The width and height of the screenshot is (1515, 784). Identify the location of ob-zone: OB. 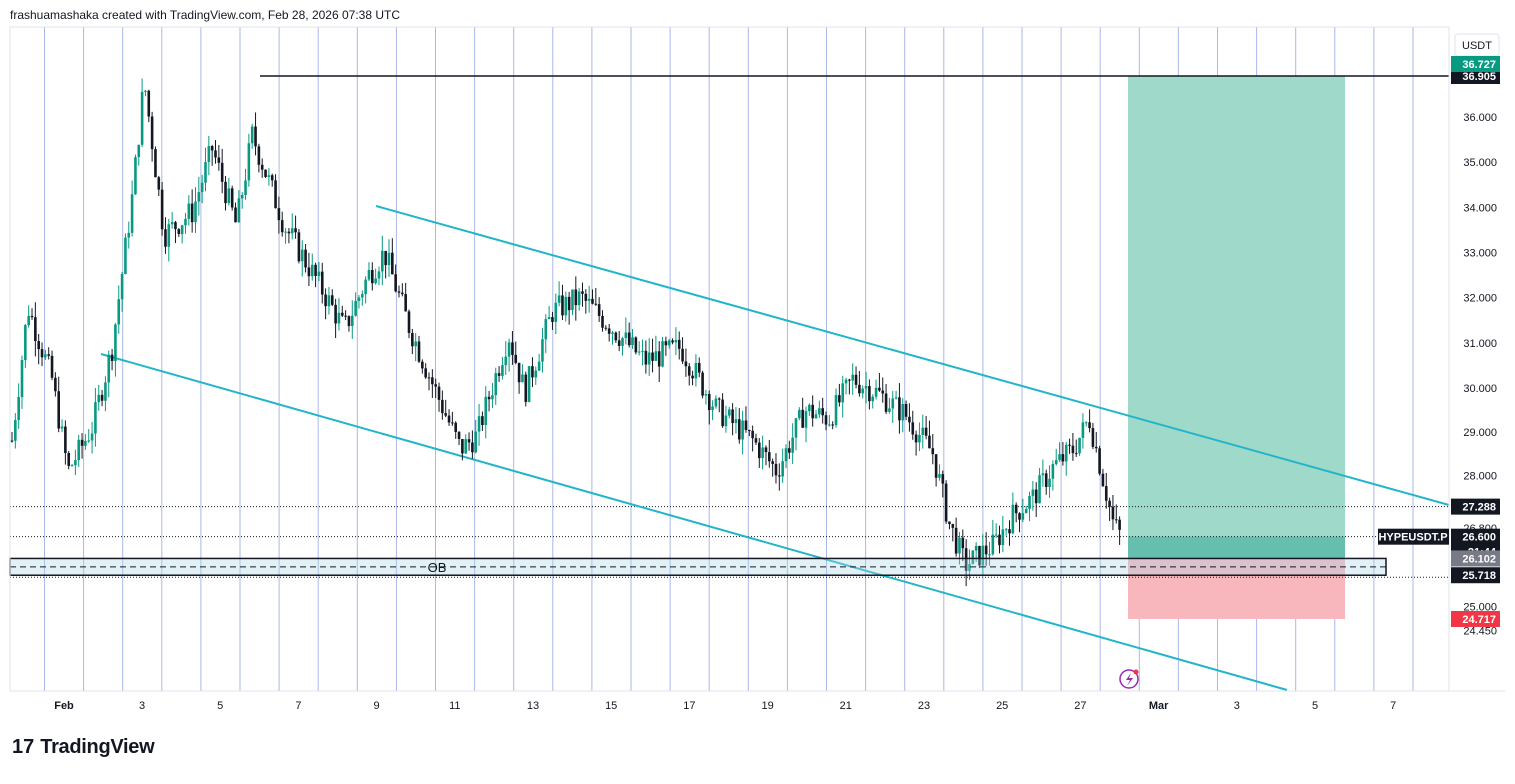
(698, 566).